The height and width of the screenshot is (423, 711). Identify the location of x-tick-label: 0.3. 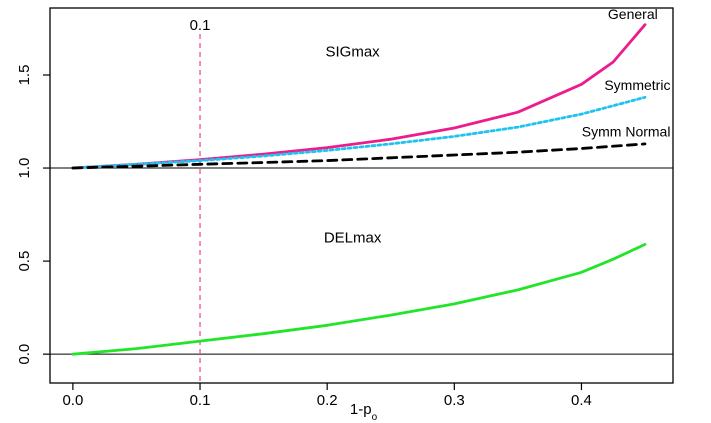
(454, 400).